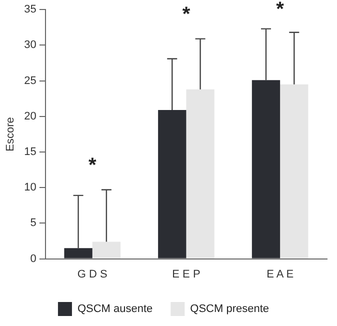 The width and height of the screenshot is (337, 326). Describe the element at coordinates (33, 258) in the screenshot. I see `y-tick-label: 0` at that location.